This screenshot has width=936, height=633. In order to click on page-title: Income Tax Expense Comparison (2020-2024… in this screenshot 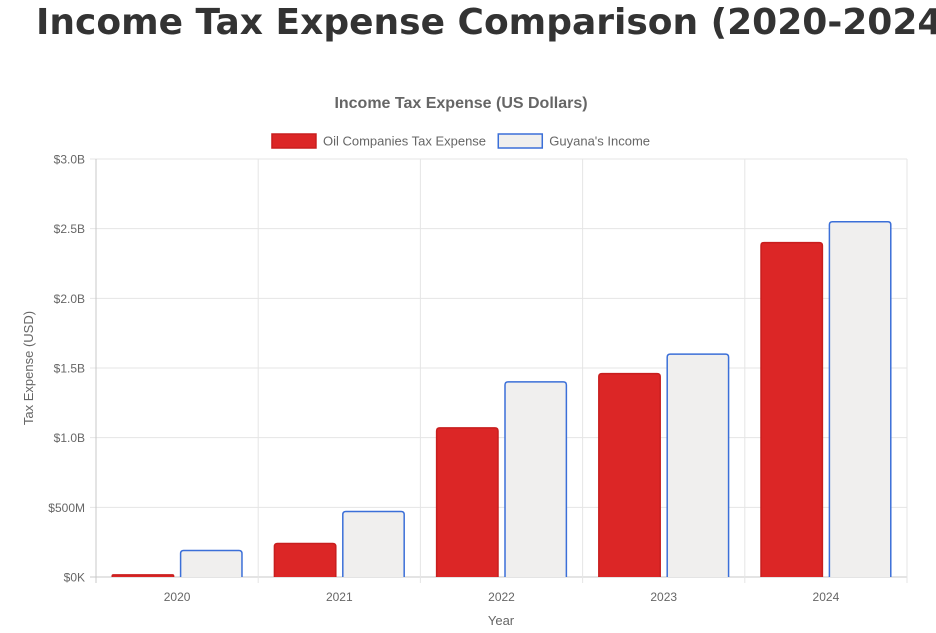, I will do `click(486, 22)`.